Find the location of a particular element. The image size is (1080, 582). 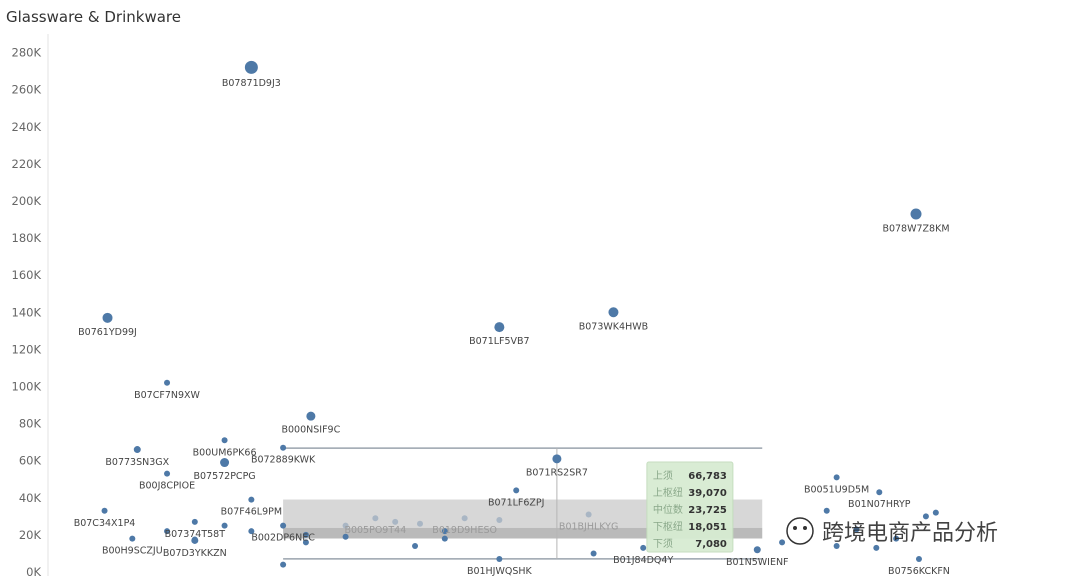

point-label: B0051U9D5M is located at coordinates (836, 489).